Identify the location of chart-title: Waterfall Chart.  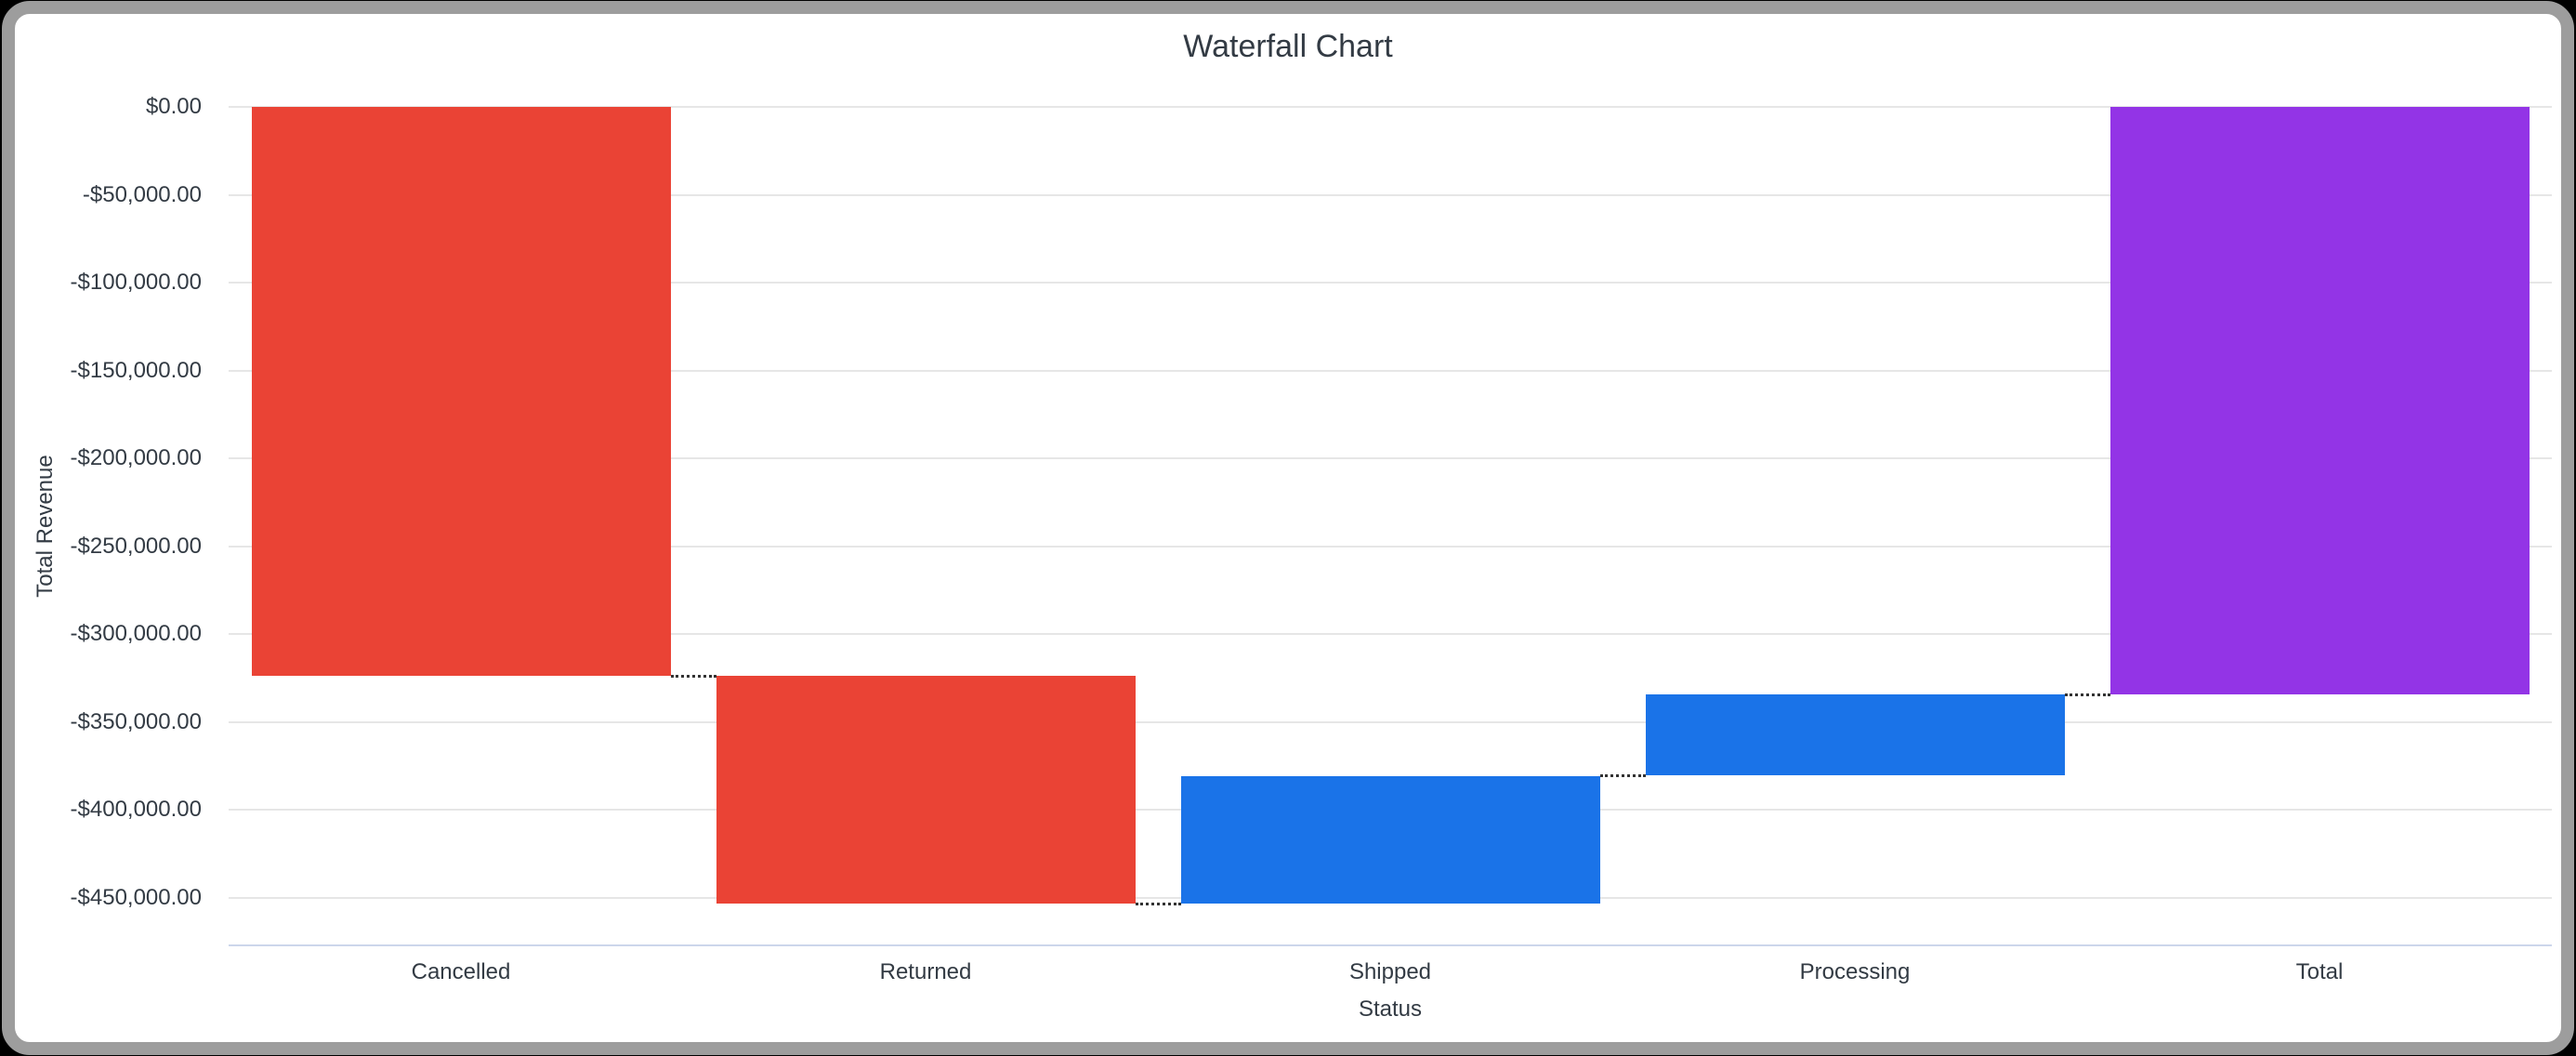
(1288, 46).